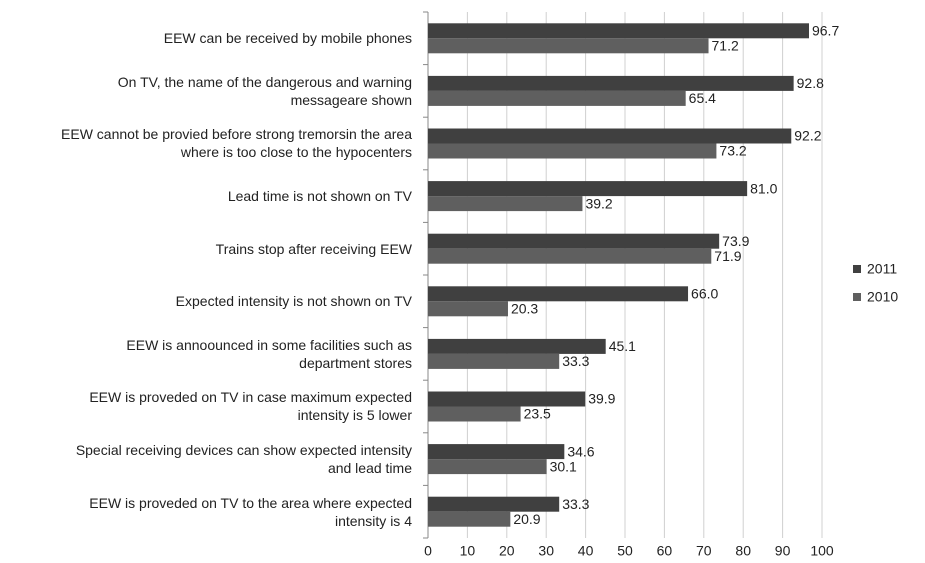  Describe the element at coordinates (704, 551) in the screenshot. I see `x-tick-label: 70` at that location.